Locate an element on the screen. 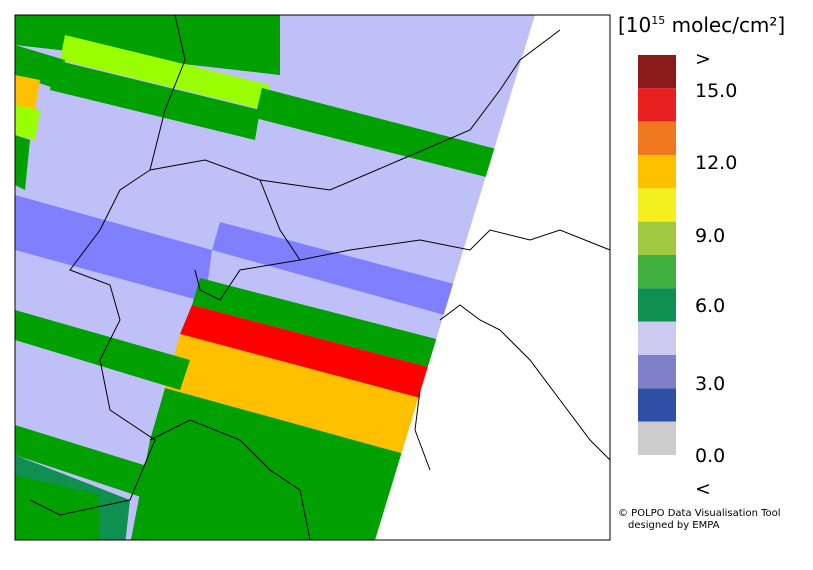 The height and width of the screenshot is (570, 813). legend-label: 3.0 is located at coordinates (710, 384).